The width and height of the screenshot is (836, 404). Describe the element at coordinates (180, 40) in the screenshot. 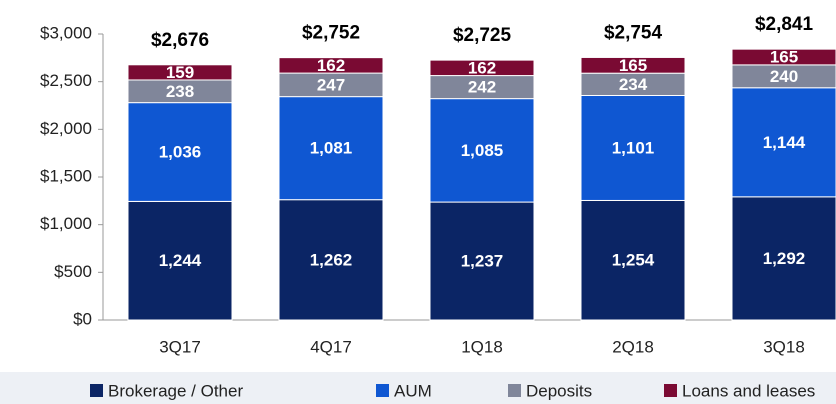

I see `total-label: $2,676` at that location.